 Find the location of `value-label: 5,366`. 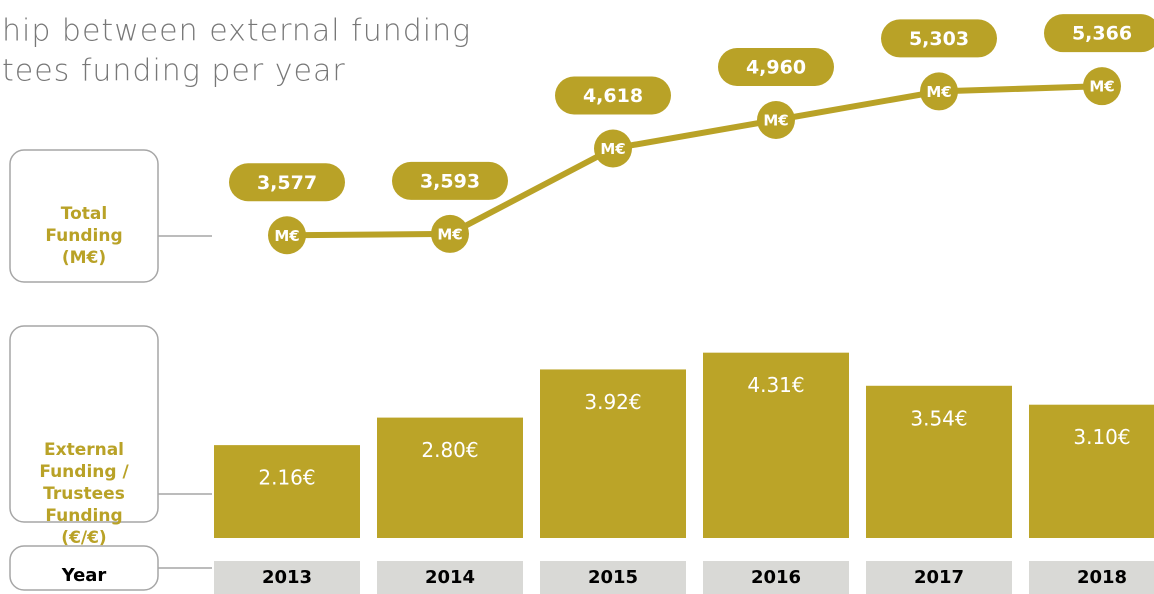

value-label: 5,366 is located at coordinates (1102, 34).